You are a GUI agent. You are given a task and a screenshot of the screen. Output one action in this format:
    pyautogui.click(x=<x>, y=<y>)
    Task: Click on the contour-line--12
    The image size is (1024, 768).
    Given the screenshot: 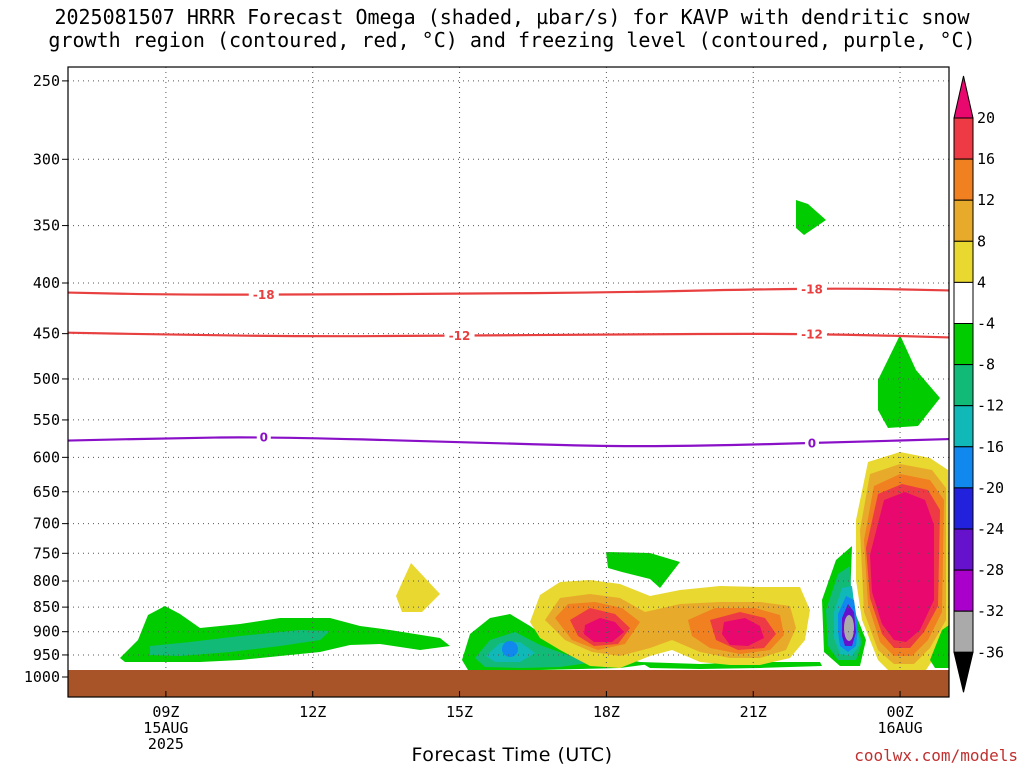 What is the action you would take?
    pyautogui.click(x=508, y=335)
    